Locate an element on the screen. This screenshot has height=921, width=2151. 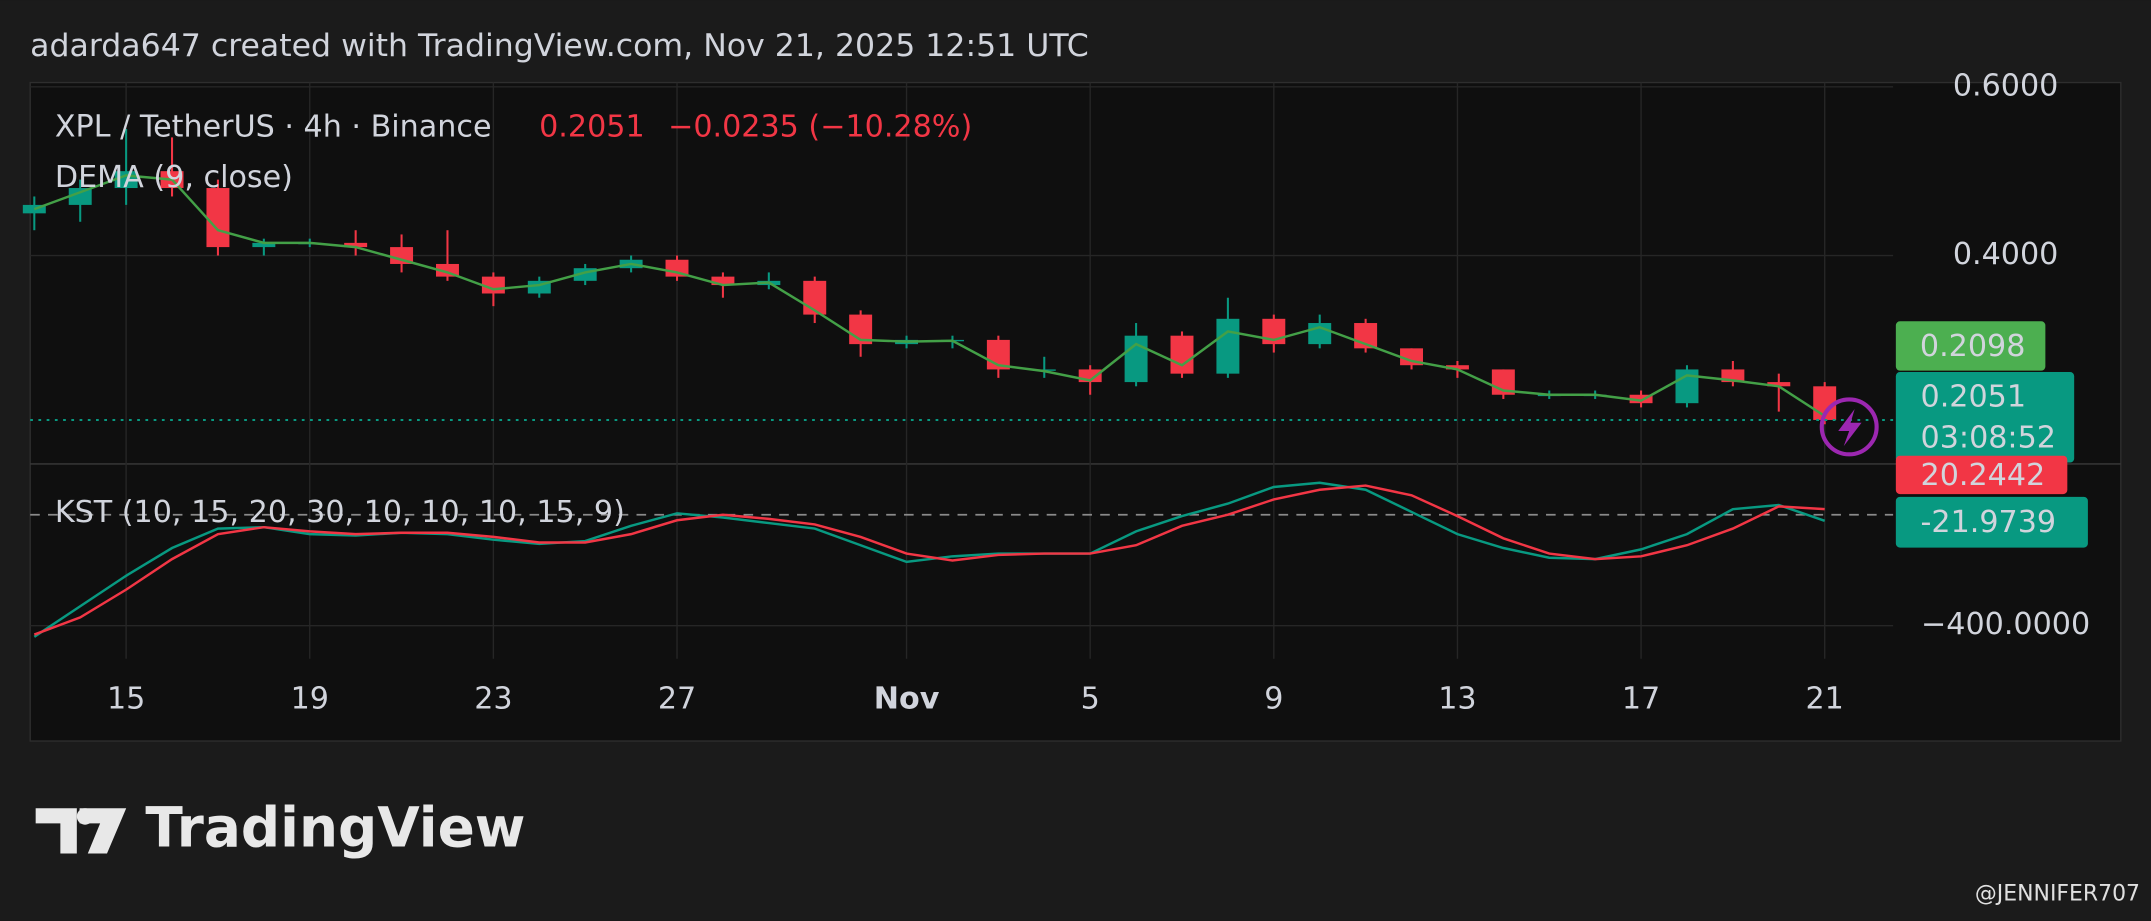
x-tick-label: 15 is located at coordinates (126, 698).